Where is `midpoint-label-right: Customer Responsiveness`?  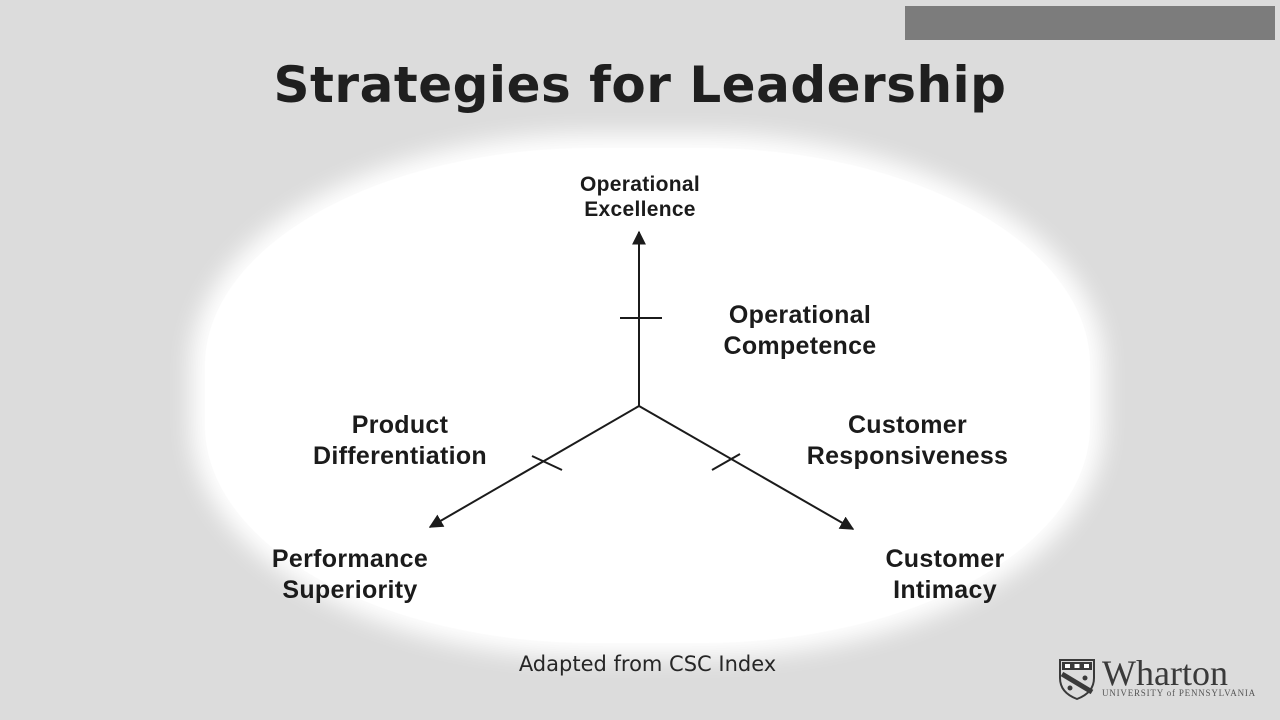
midpoint-label-right: Customer Responsiveness is located at coordinates (907, 441).